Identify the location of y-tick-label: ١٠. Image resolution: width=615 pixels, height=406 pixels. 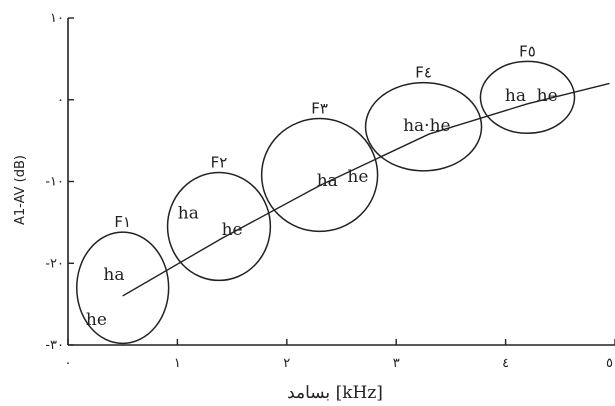
(57, 18).